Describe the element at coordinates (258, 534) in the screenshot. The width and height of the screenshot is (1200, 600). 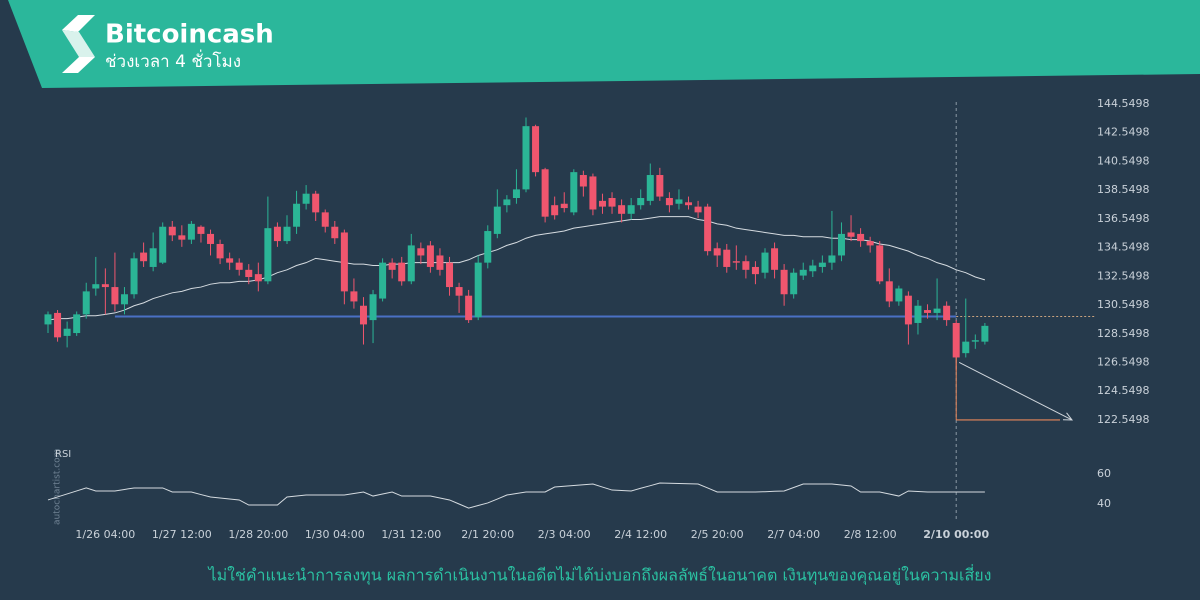
I see `x-tick-label: 1/28 20:00` at that location.